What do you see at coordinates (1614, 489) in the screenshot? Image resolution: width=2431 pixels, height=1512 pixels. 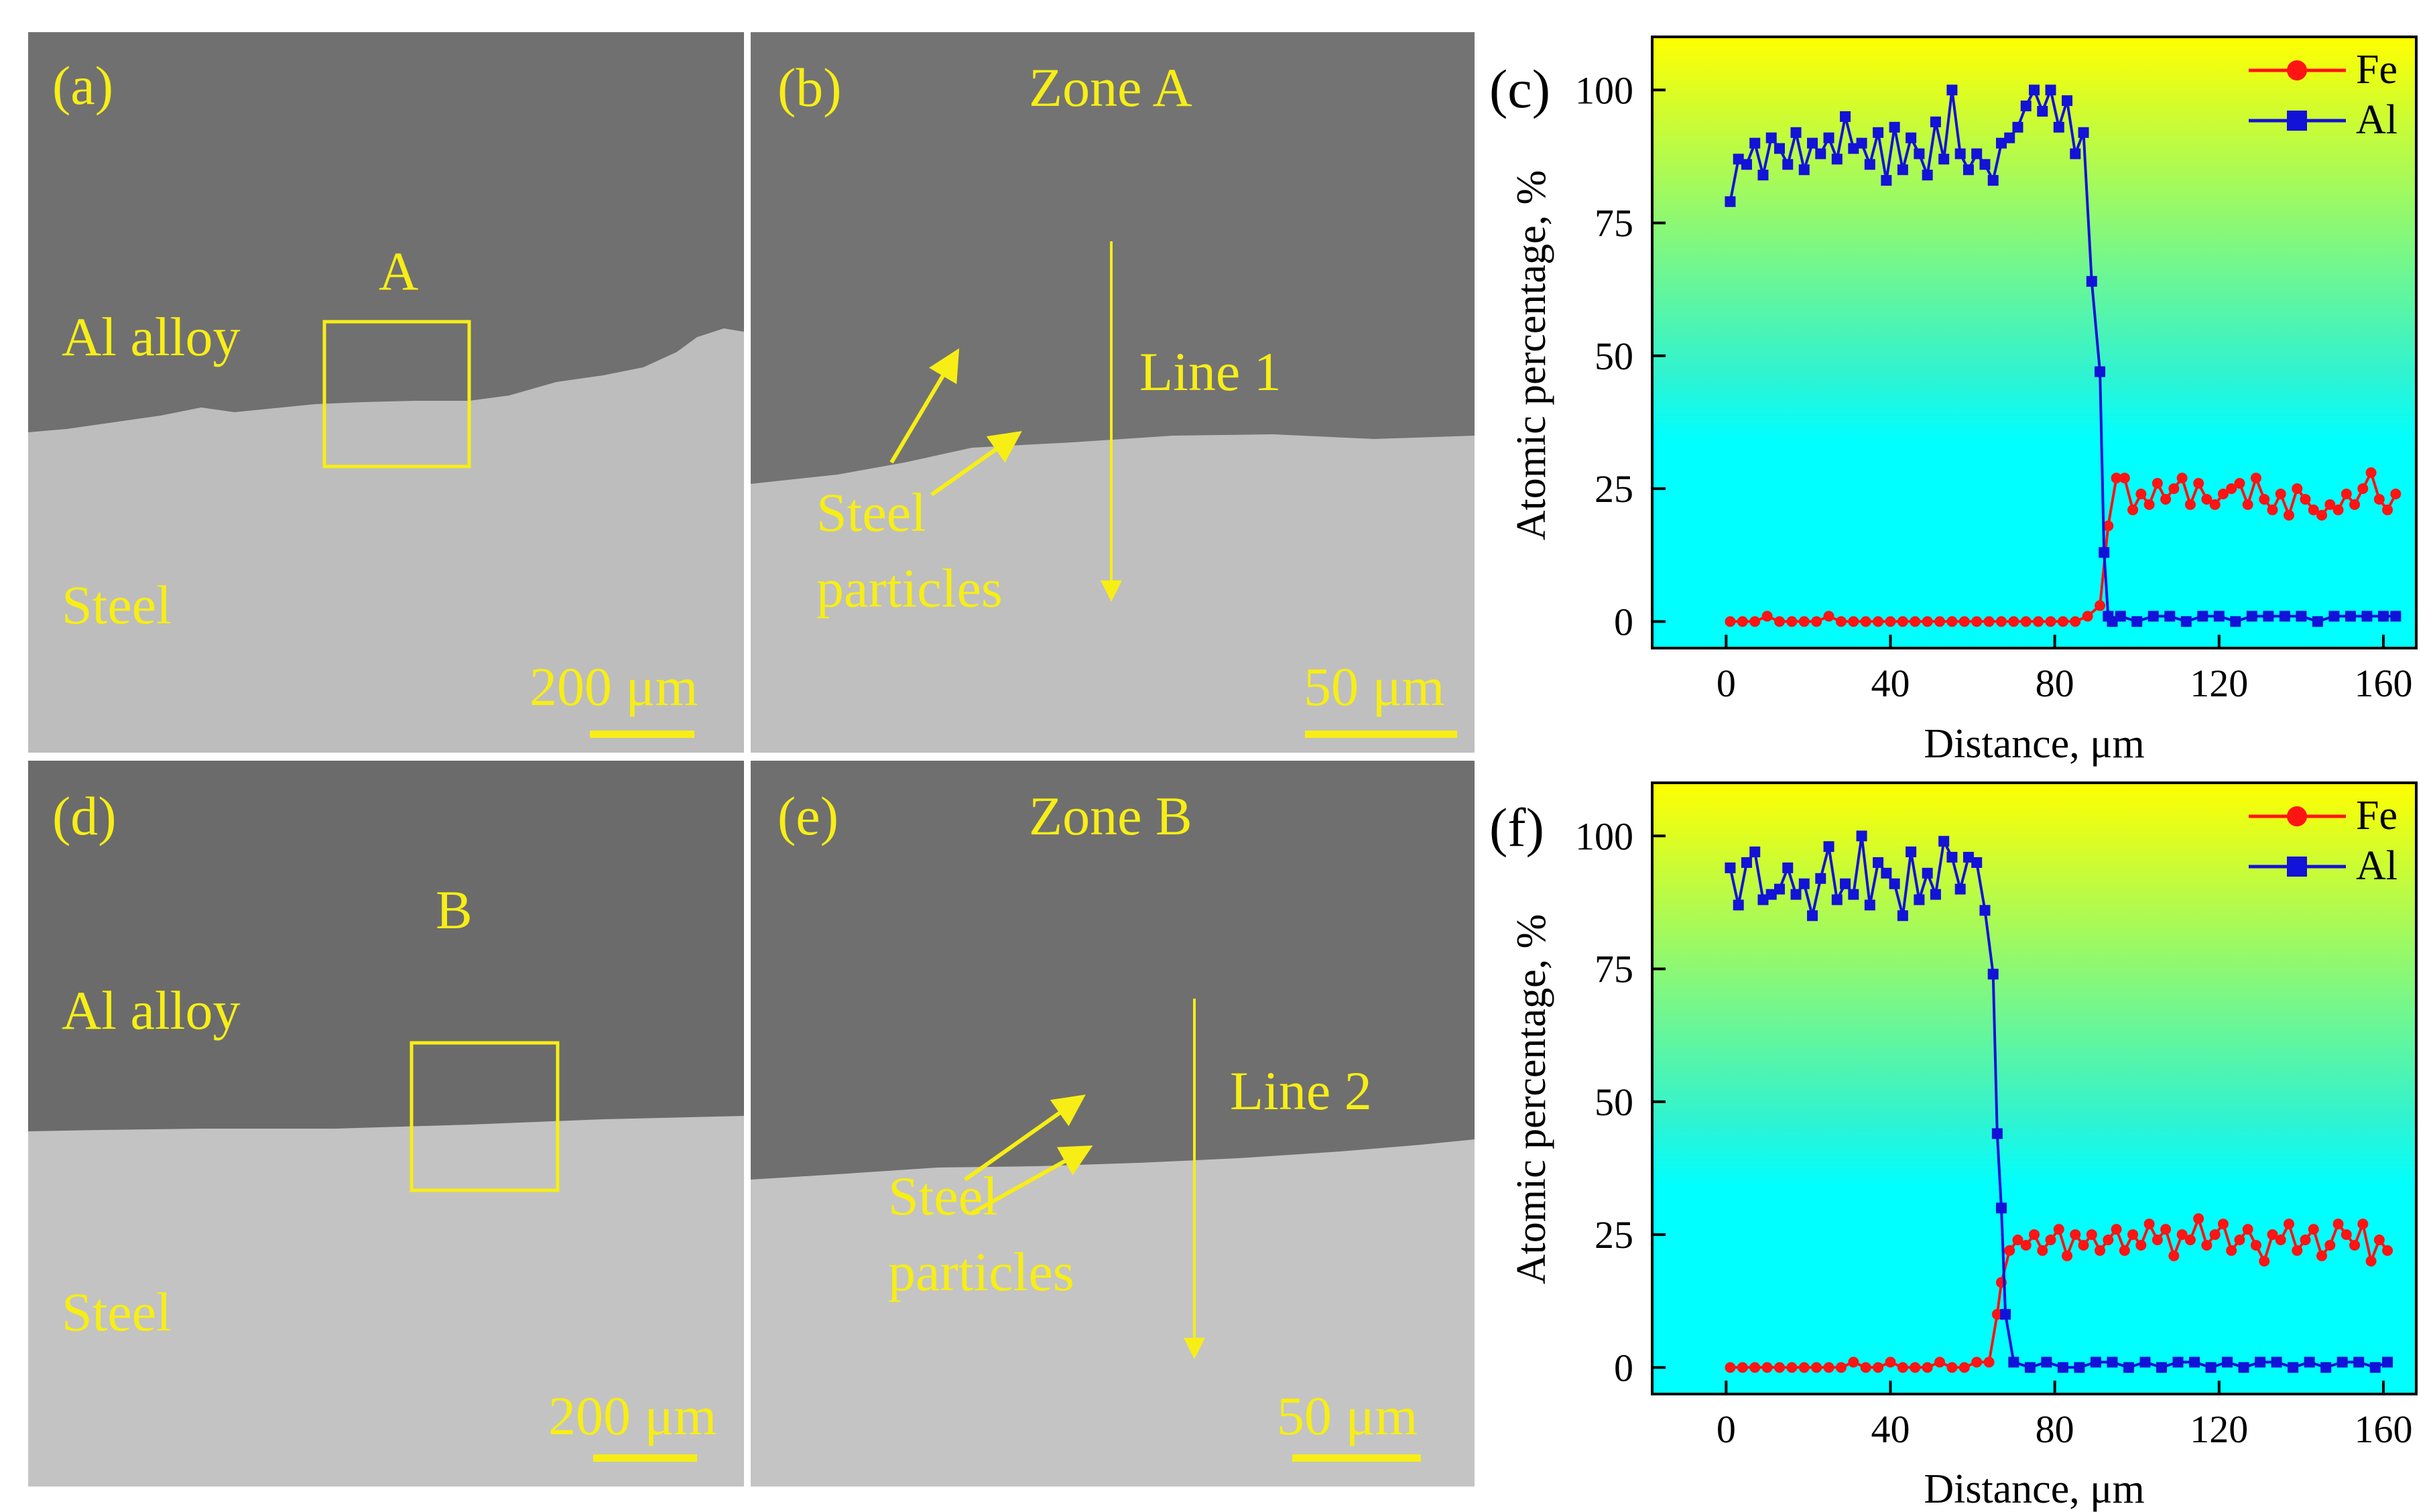 I see `y-tick-label: 25` at bounding box center [1614, 489].